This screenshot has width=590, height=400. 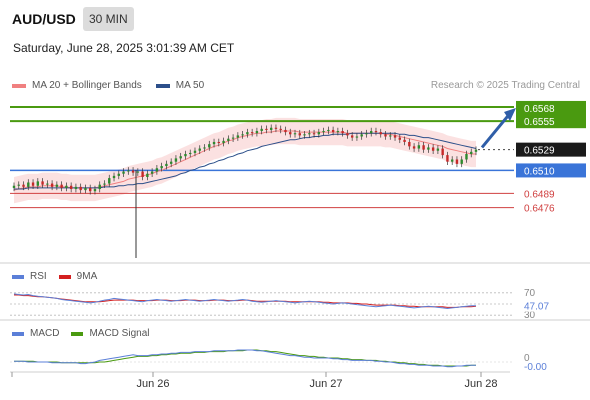 What do you see at coordinates (254, 381) in the screenshot?
I see `x-axis: Jun 26 Jun 27 Jun 28` at bounding box center [254, 381].